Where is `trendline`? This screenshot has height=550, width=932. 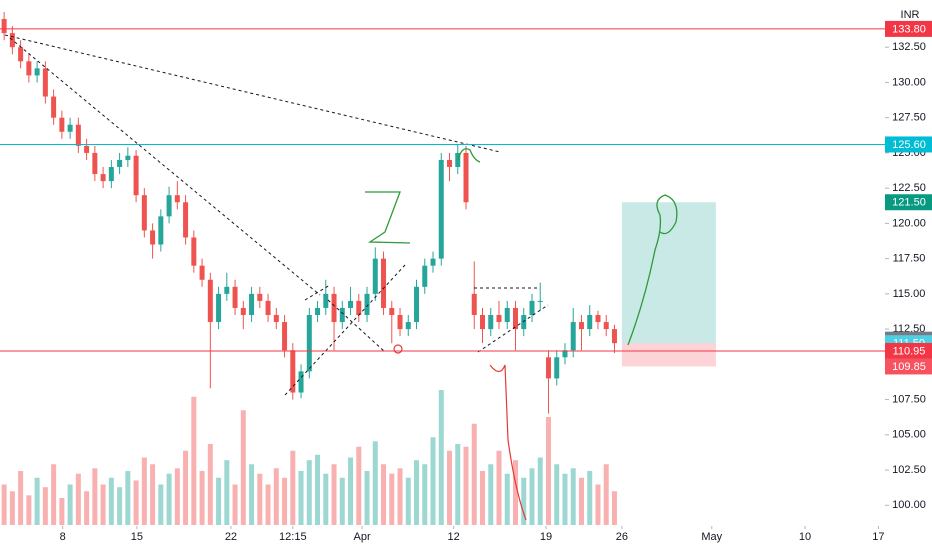
trendline is located at coordinates (317, 292).